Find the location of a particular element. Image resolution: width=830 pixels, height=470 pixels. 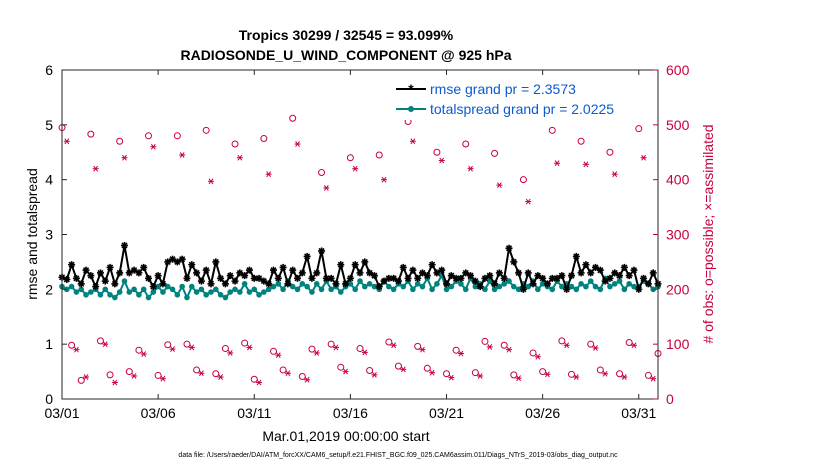

y-tick-label: 0 is located at coordinates (49, 399).